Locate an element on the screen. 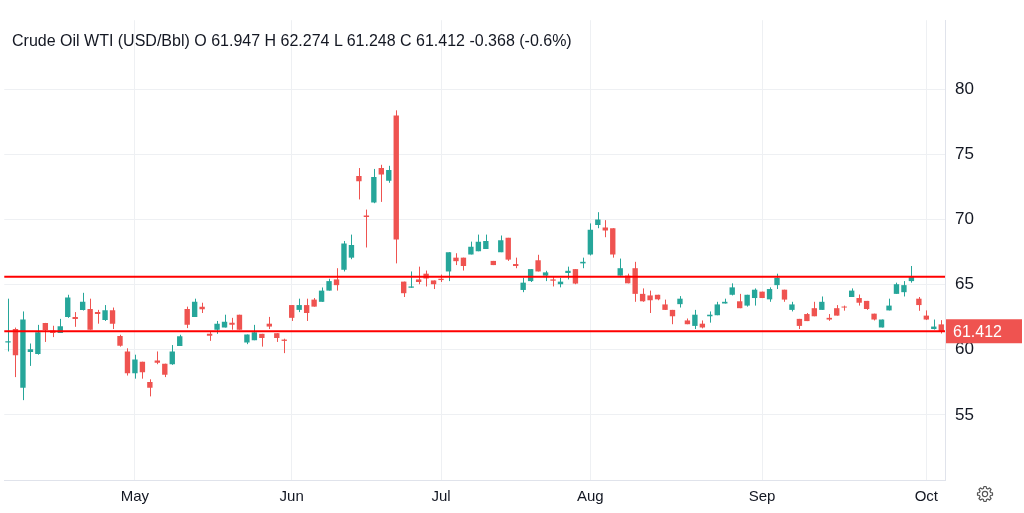  x-tick-label: Sep is located at coordinates (762, 496).